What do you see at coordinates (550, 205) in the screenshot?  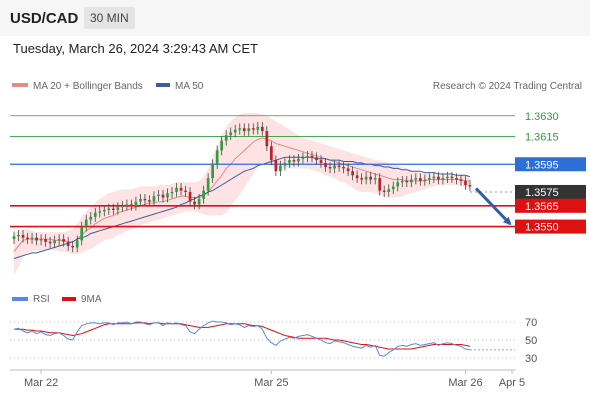 I see `level-tag-1.3565` at bounding box center [550, 205].